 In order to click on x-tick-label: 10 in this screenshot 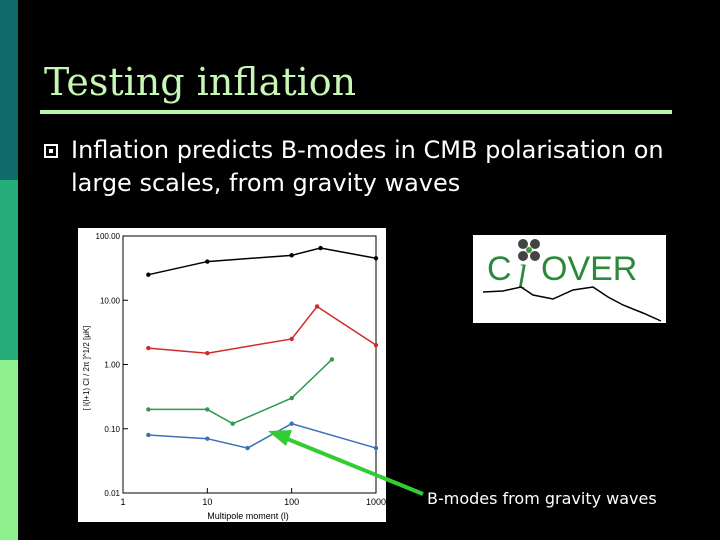, I will do `click(207, 502)`.